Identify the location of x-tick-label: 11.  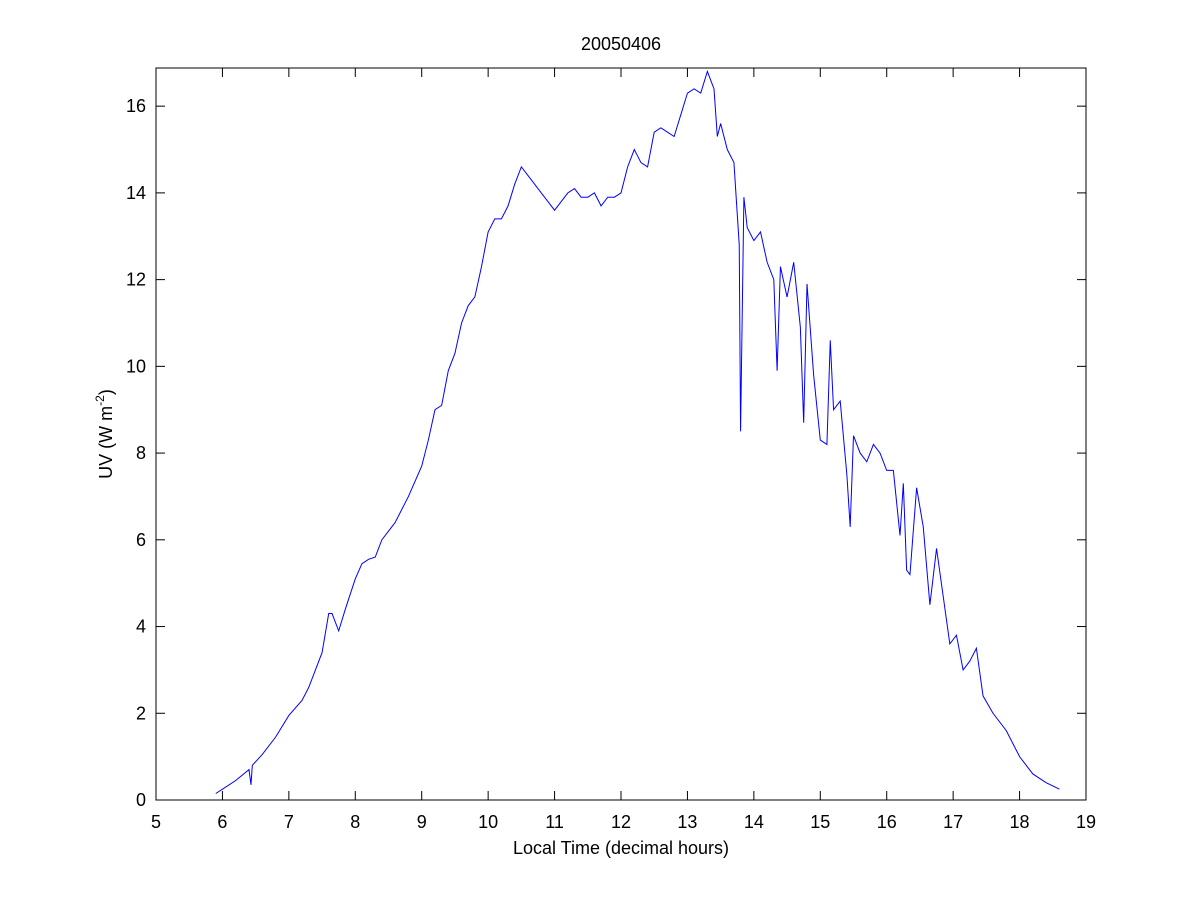
(554, 822).